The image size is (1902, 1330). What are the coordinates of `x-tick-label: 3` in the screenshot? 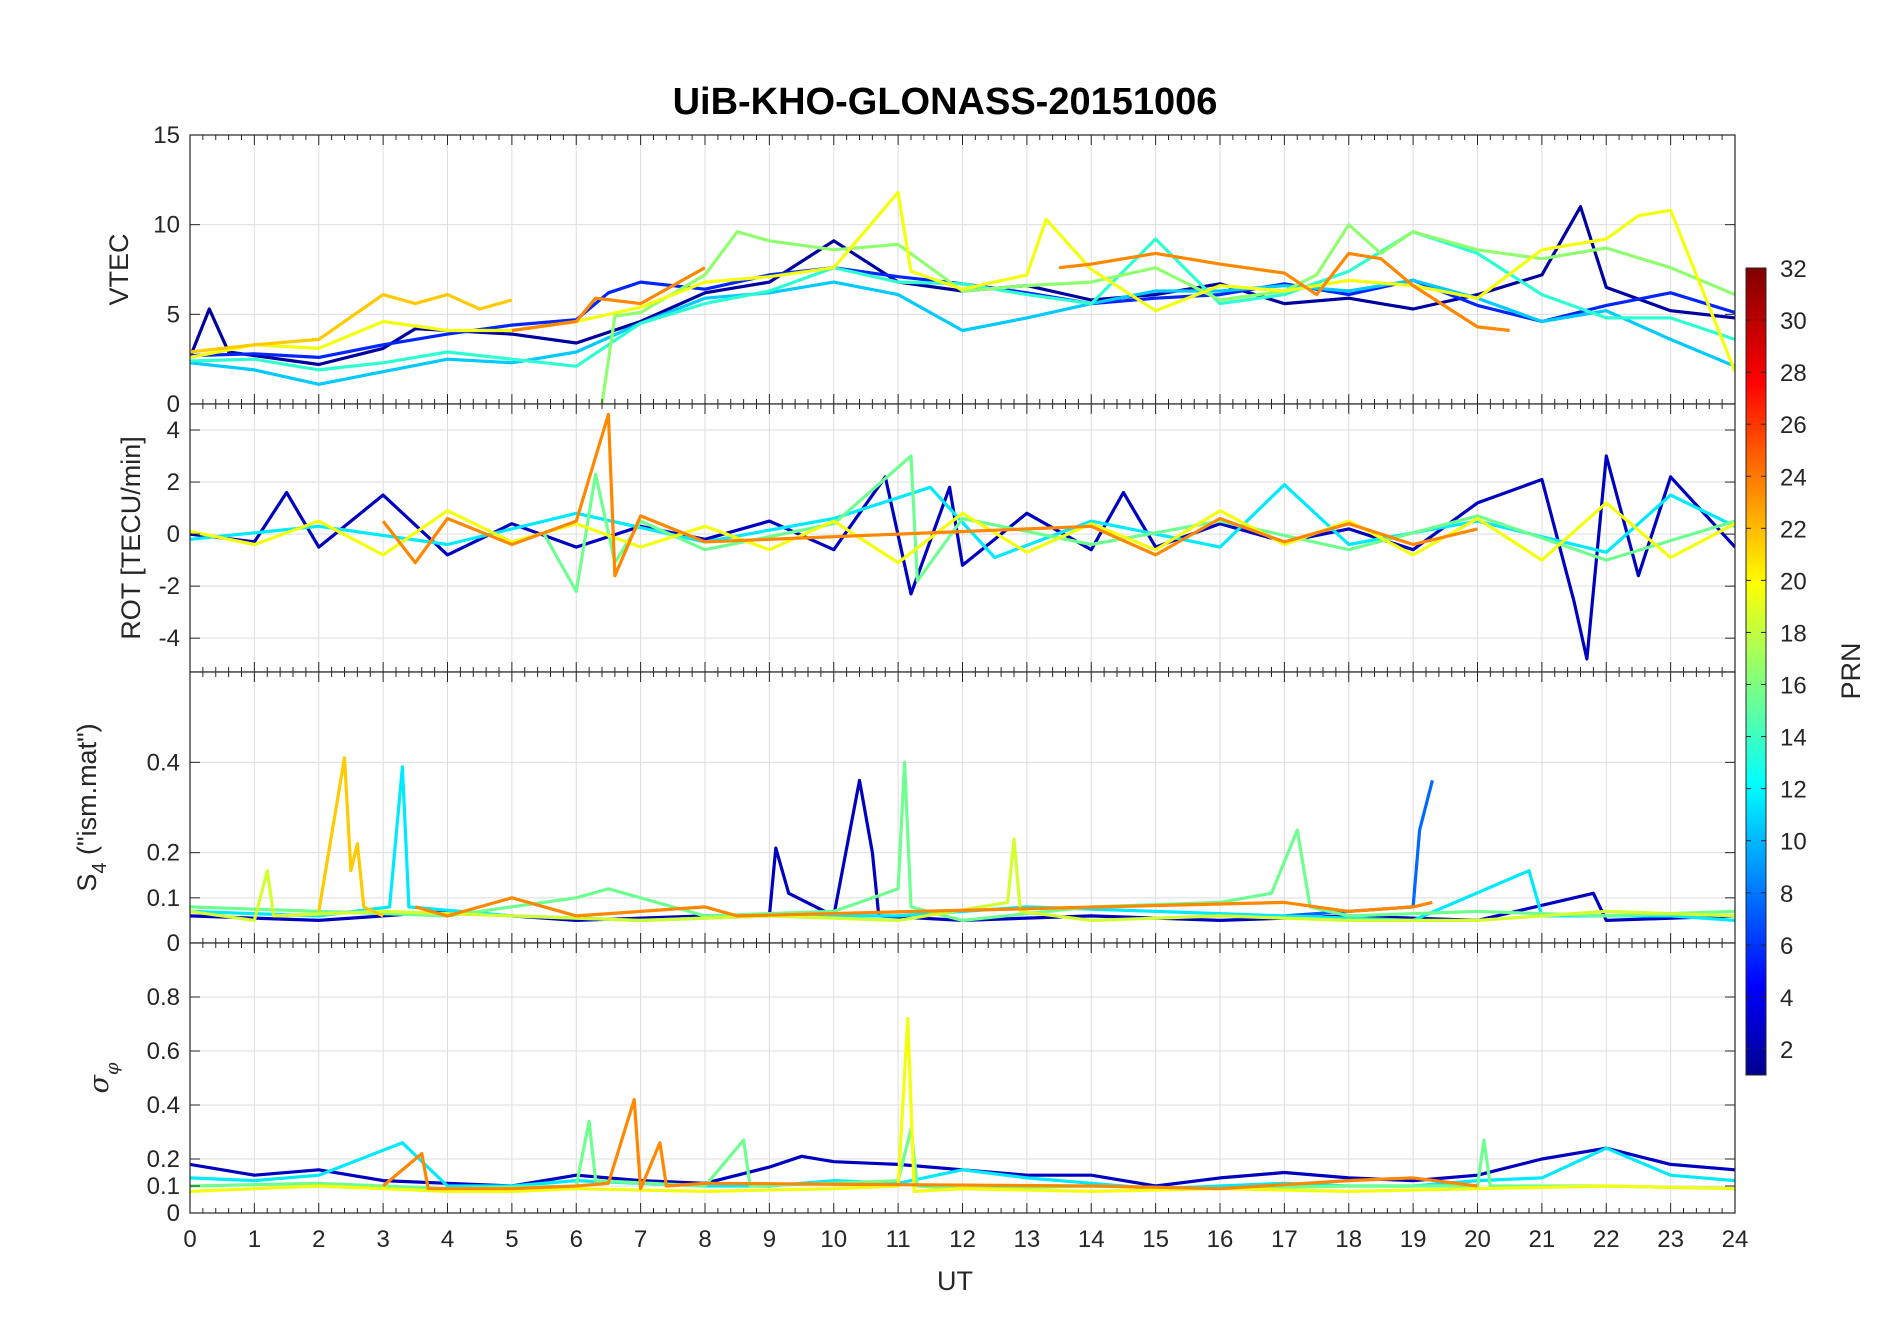 It's located at (382, 1239).